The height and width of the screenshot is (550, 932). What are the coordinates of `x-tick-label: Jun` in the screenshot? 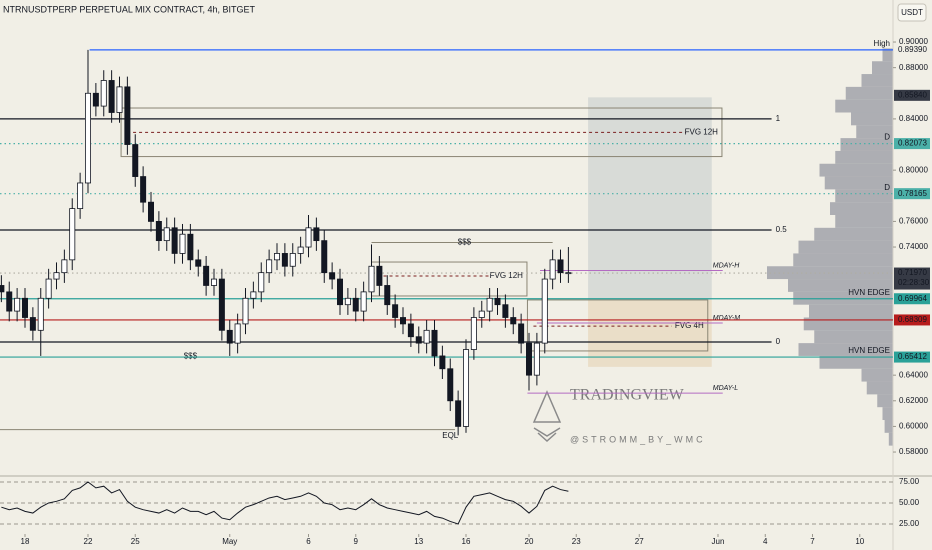 It's located at (718, 541).